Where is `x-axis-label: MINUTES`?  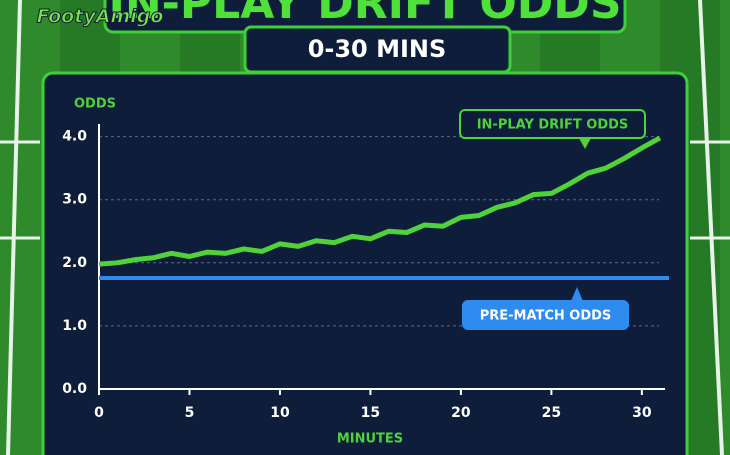 x-axis-label: MINUTES is located at coordinates (370, 439).